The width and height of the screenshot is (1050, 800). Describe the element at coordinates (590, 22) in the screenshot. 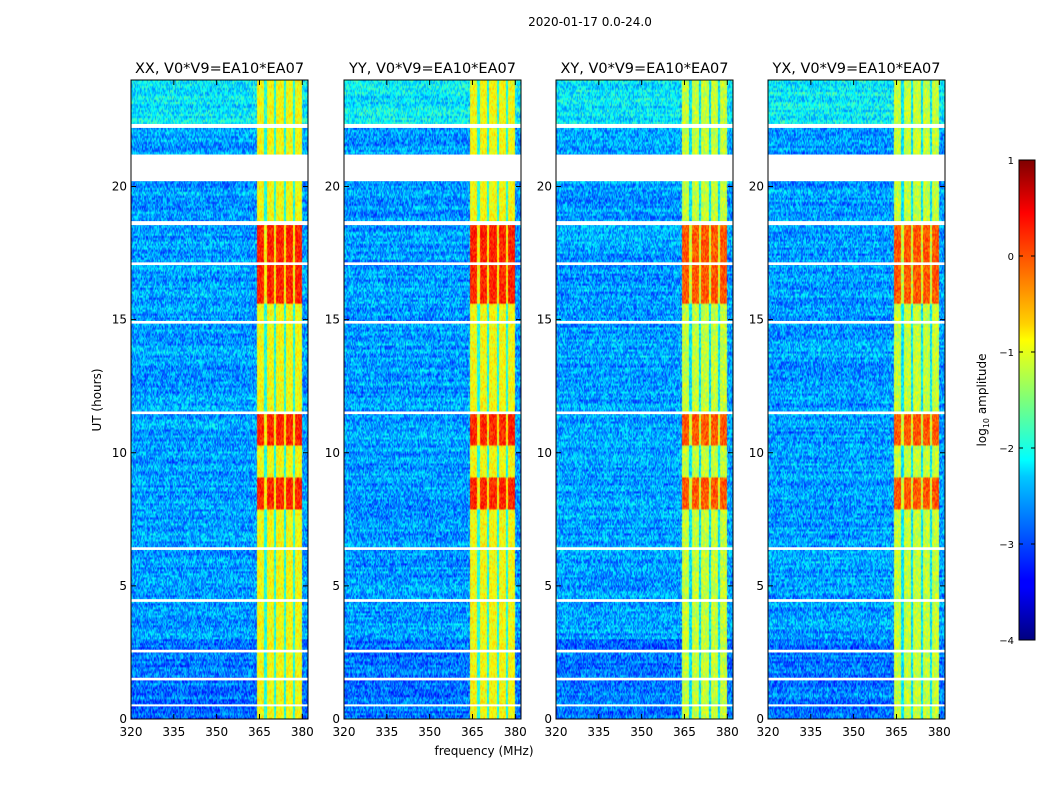

I see `figure-title: 2020-01-17 0.0-24.0` at that location.